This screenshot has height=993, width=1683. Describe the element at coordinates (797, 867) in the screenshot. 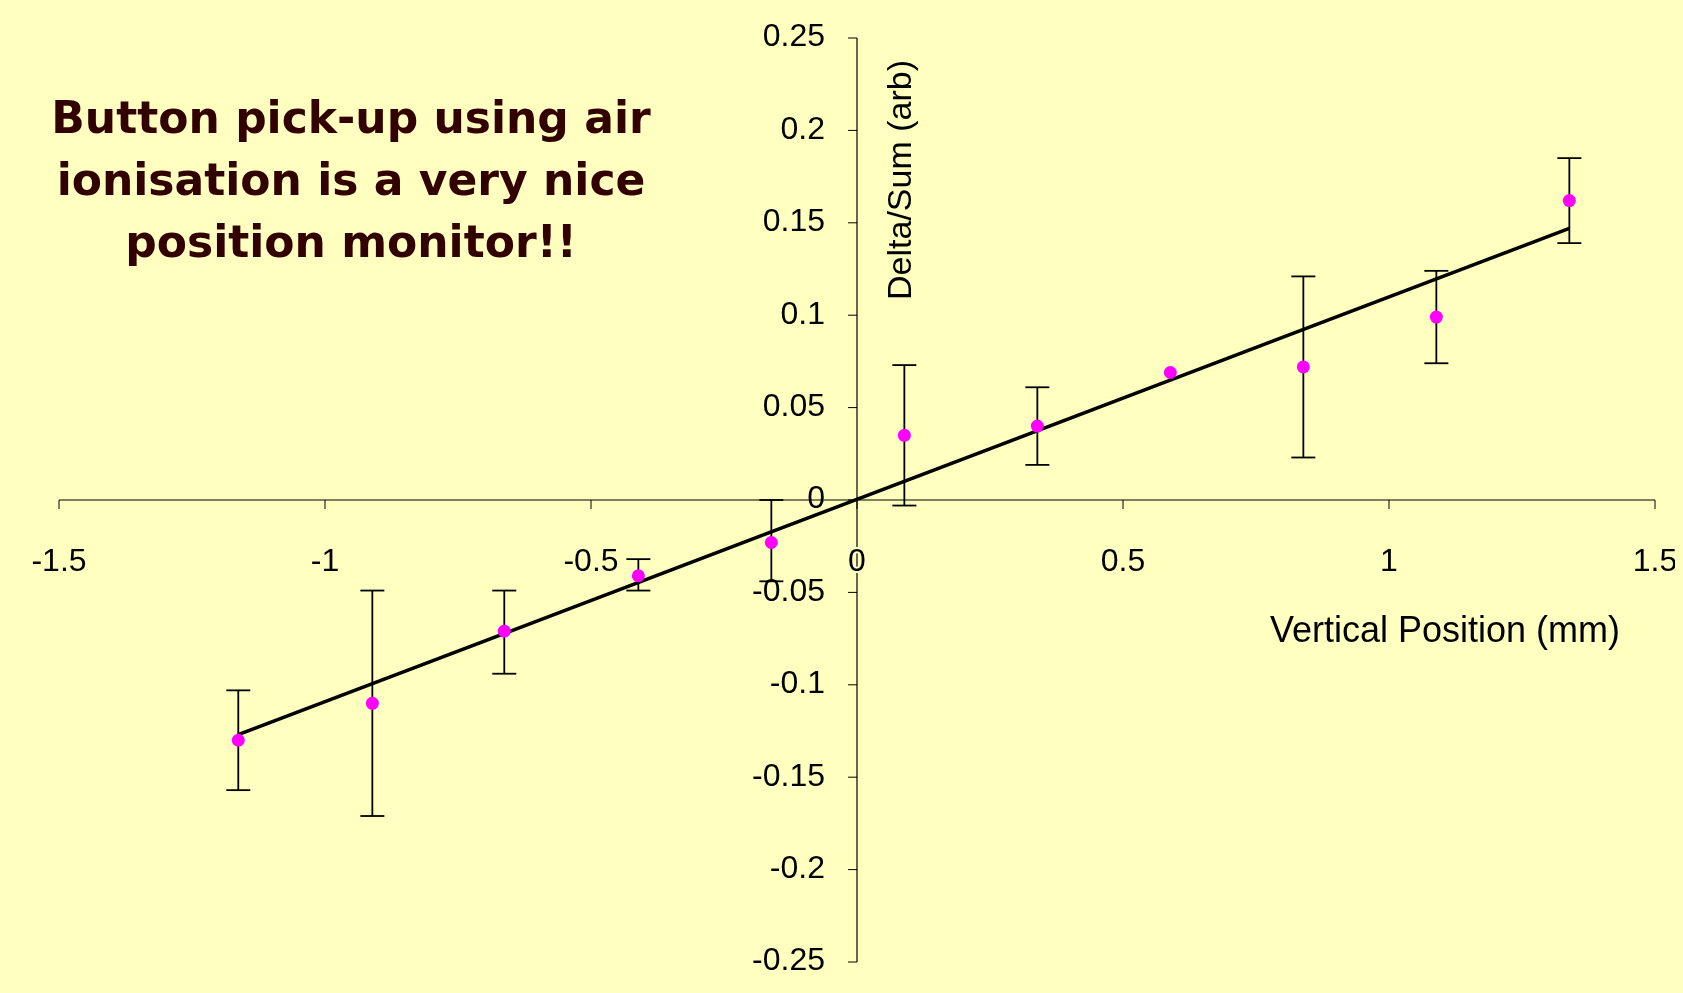

I see `y-tick-label: -0.2` at that location.